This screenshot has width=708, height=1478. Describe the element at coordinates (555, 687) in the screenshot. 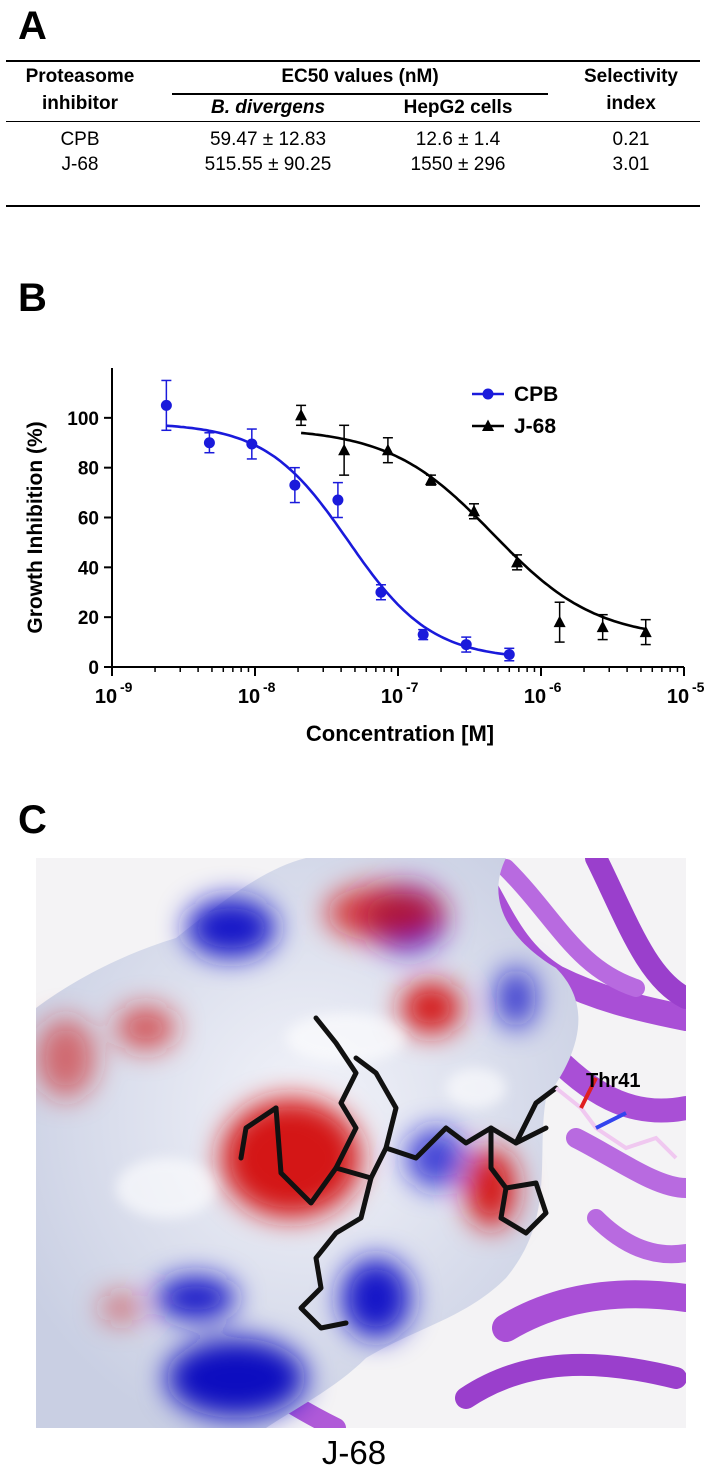

I see `x-tick-exponent: -6` at that location.